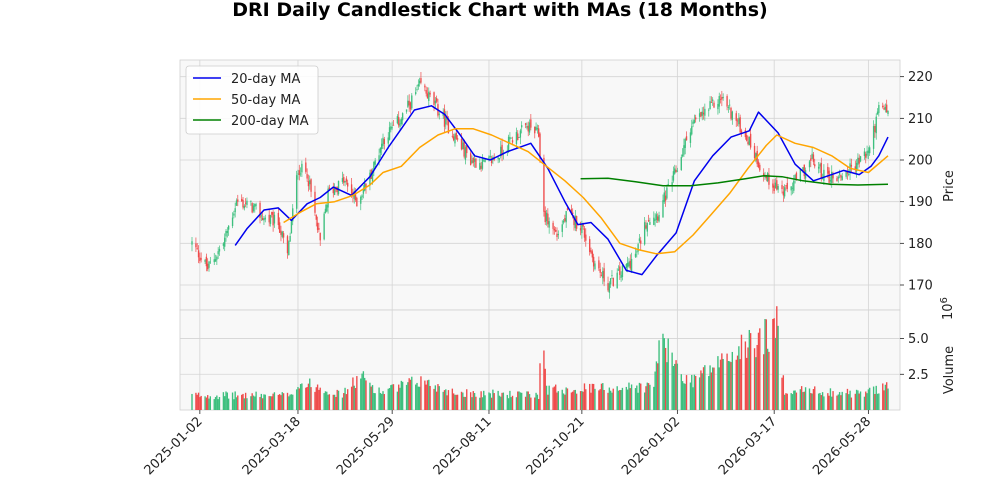 Image resolution: width=1000 pixels, height=500 pixels. What do you see at coordinates (252, 100) in the screenshot?
I see `chart-legend: 20-day MA 50-day MA 200-day MA` at bounding box center [252, 100].